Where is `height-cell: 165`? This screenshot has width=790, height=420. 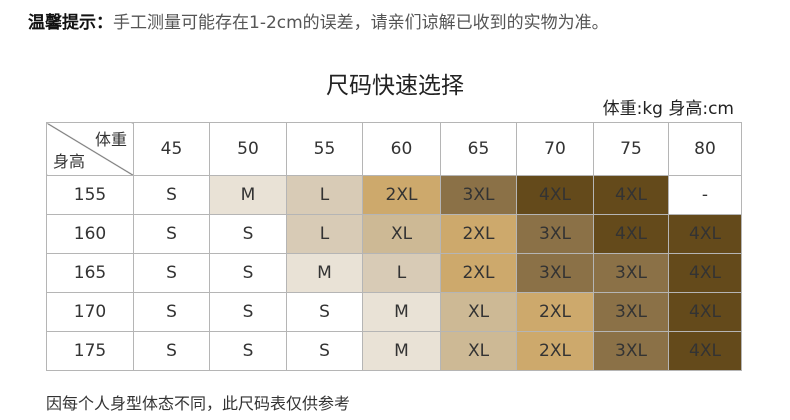 height-cell: 165 is located at coordinates (90, 273).